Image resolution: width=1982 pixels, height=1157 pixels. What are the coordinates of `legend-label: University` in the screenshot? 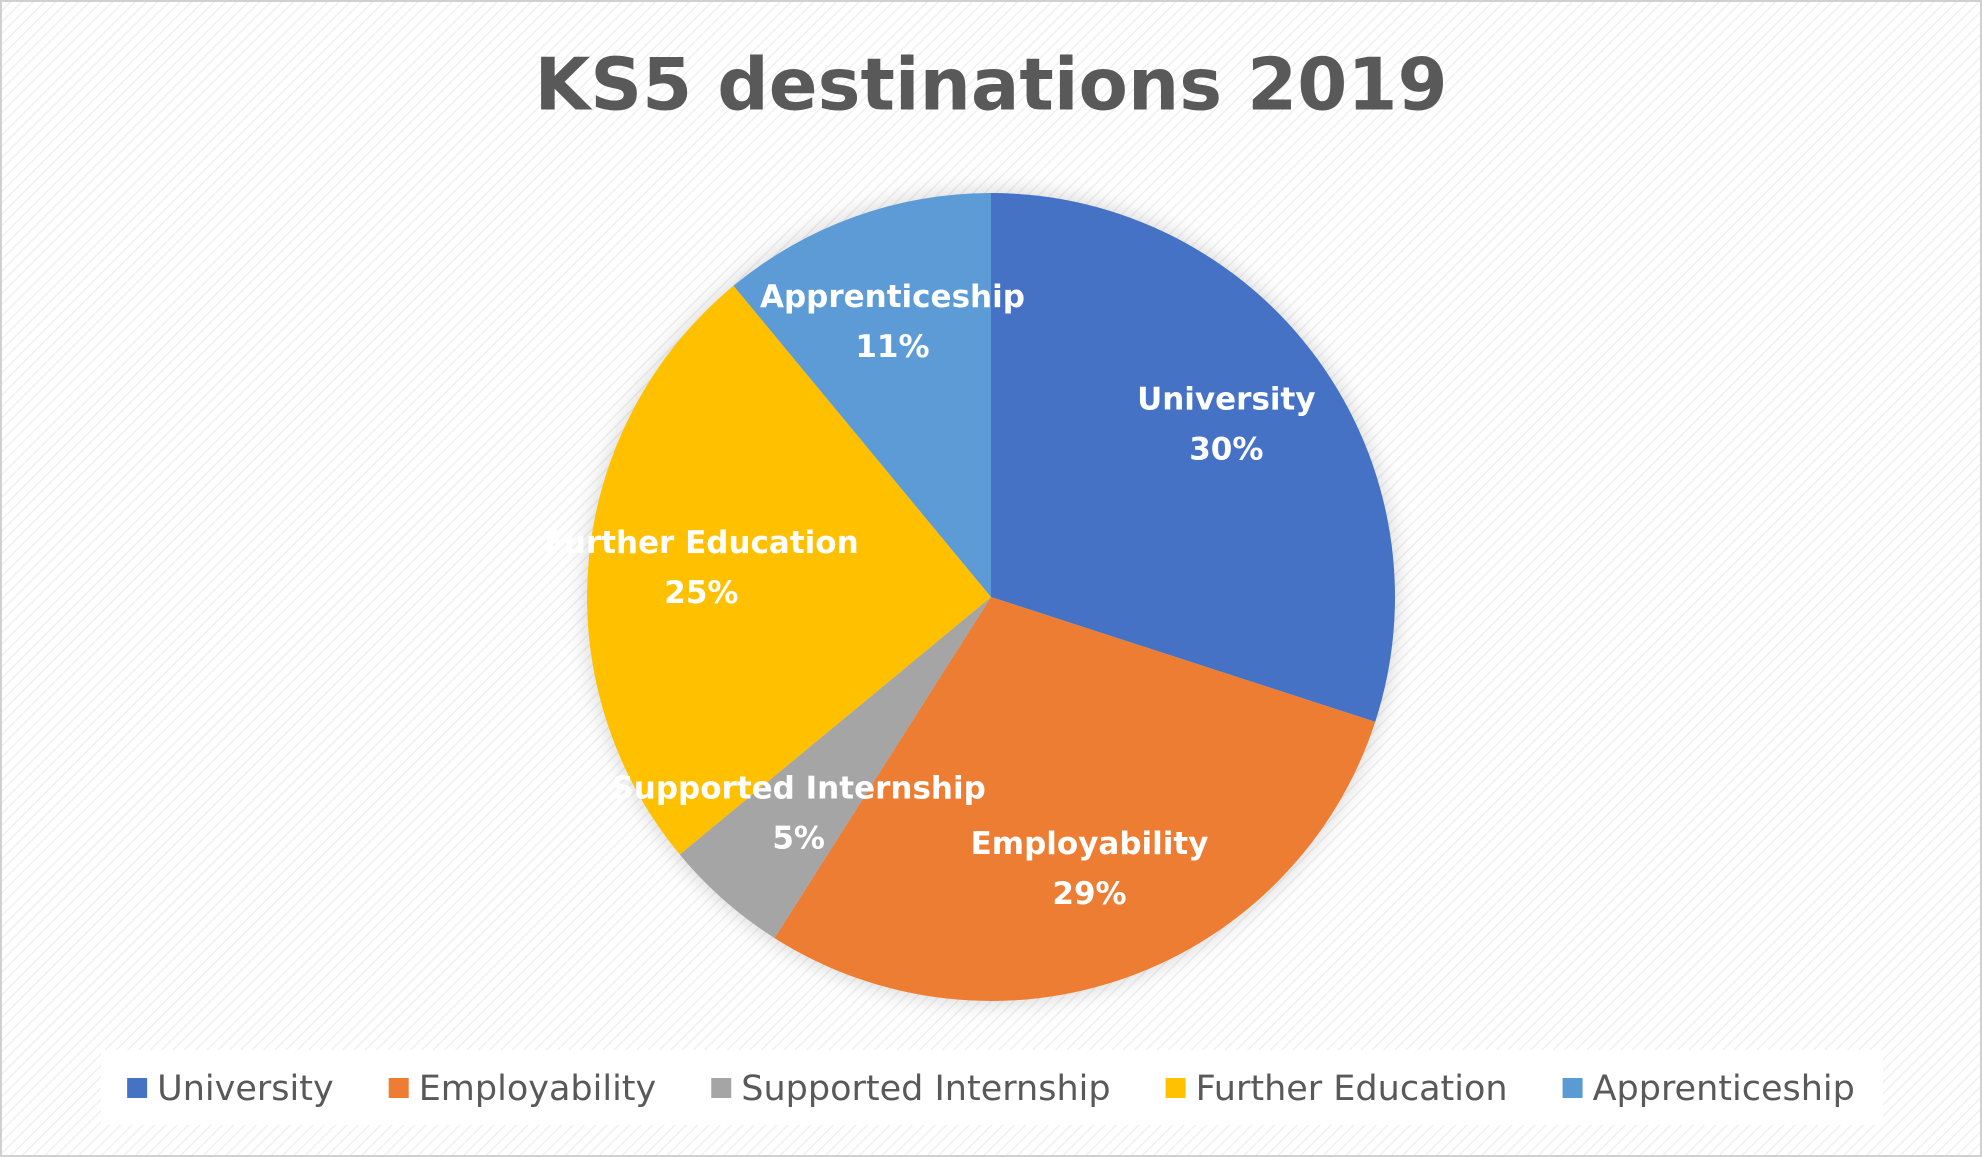 It's located at (245, 1089).